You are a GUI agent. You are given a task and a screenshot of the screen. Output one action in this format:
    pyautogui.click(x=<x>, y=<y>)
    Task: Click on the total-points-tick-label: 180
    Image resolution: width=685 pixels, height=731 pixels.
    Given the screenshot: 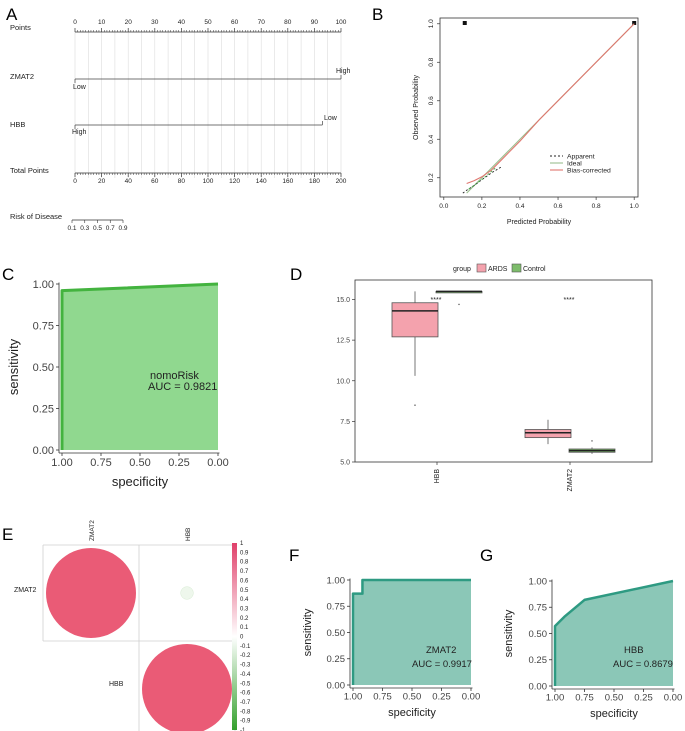 What is the action you would take?
    pyautogui.click(x=314, y=181)
    